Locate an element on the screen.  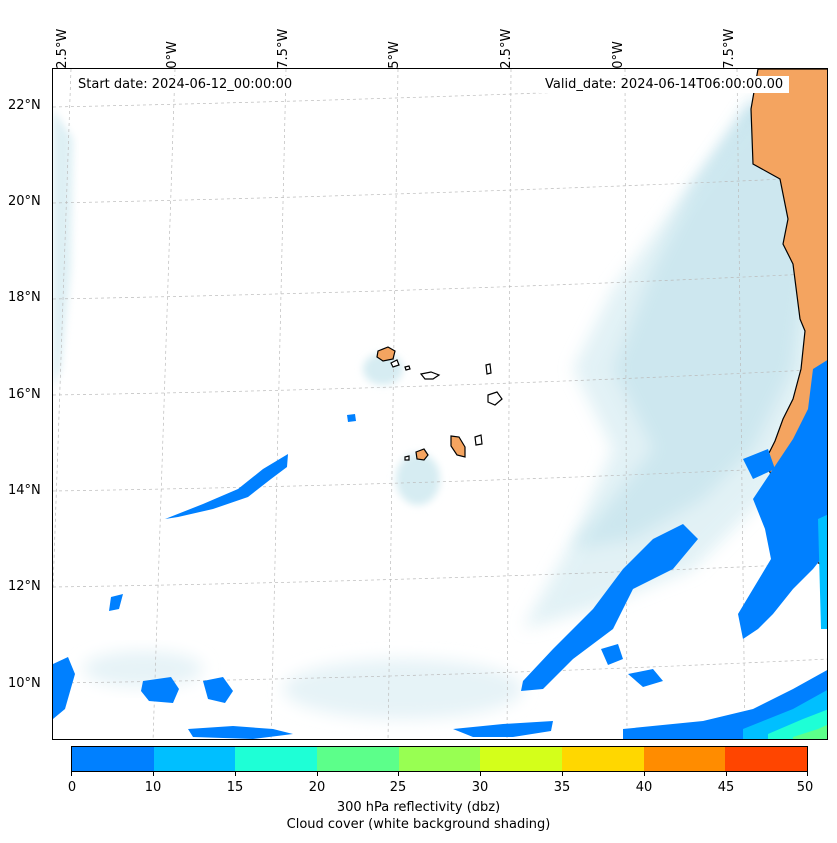
island-santo-antao is located at coordinates (386, 354).